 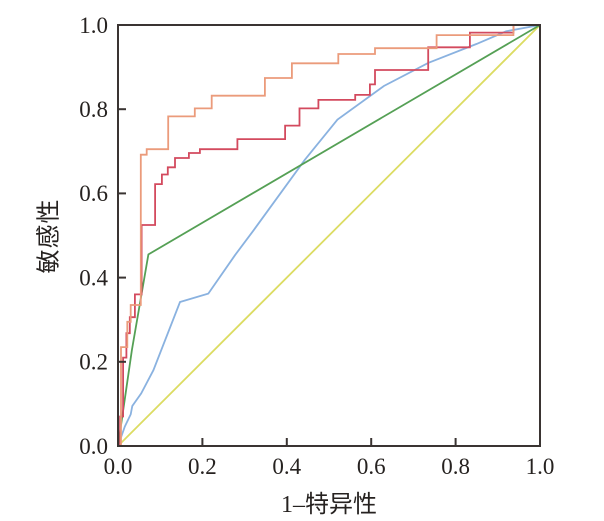 I want to click on y-tick-label: 0.2, so click(x=93, y=362).